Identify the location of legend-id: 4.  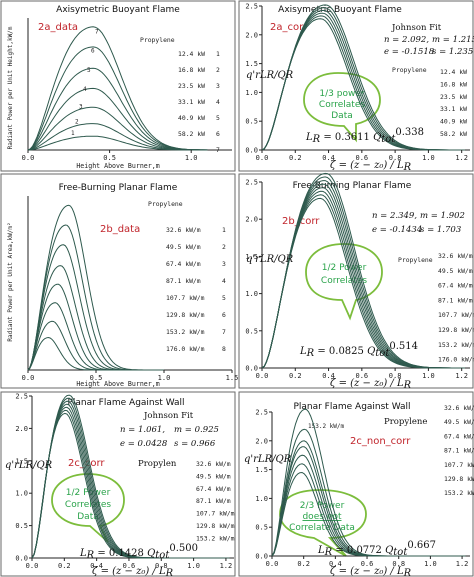
(224, 281).